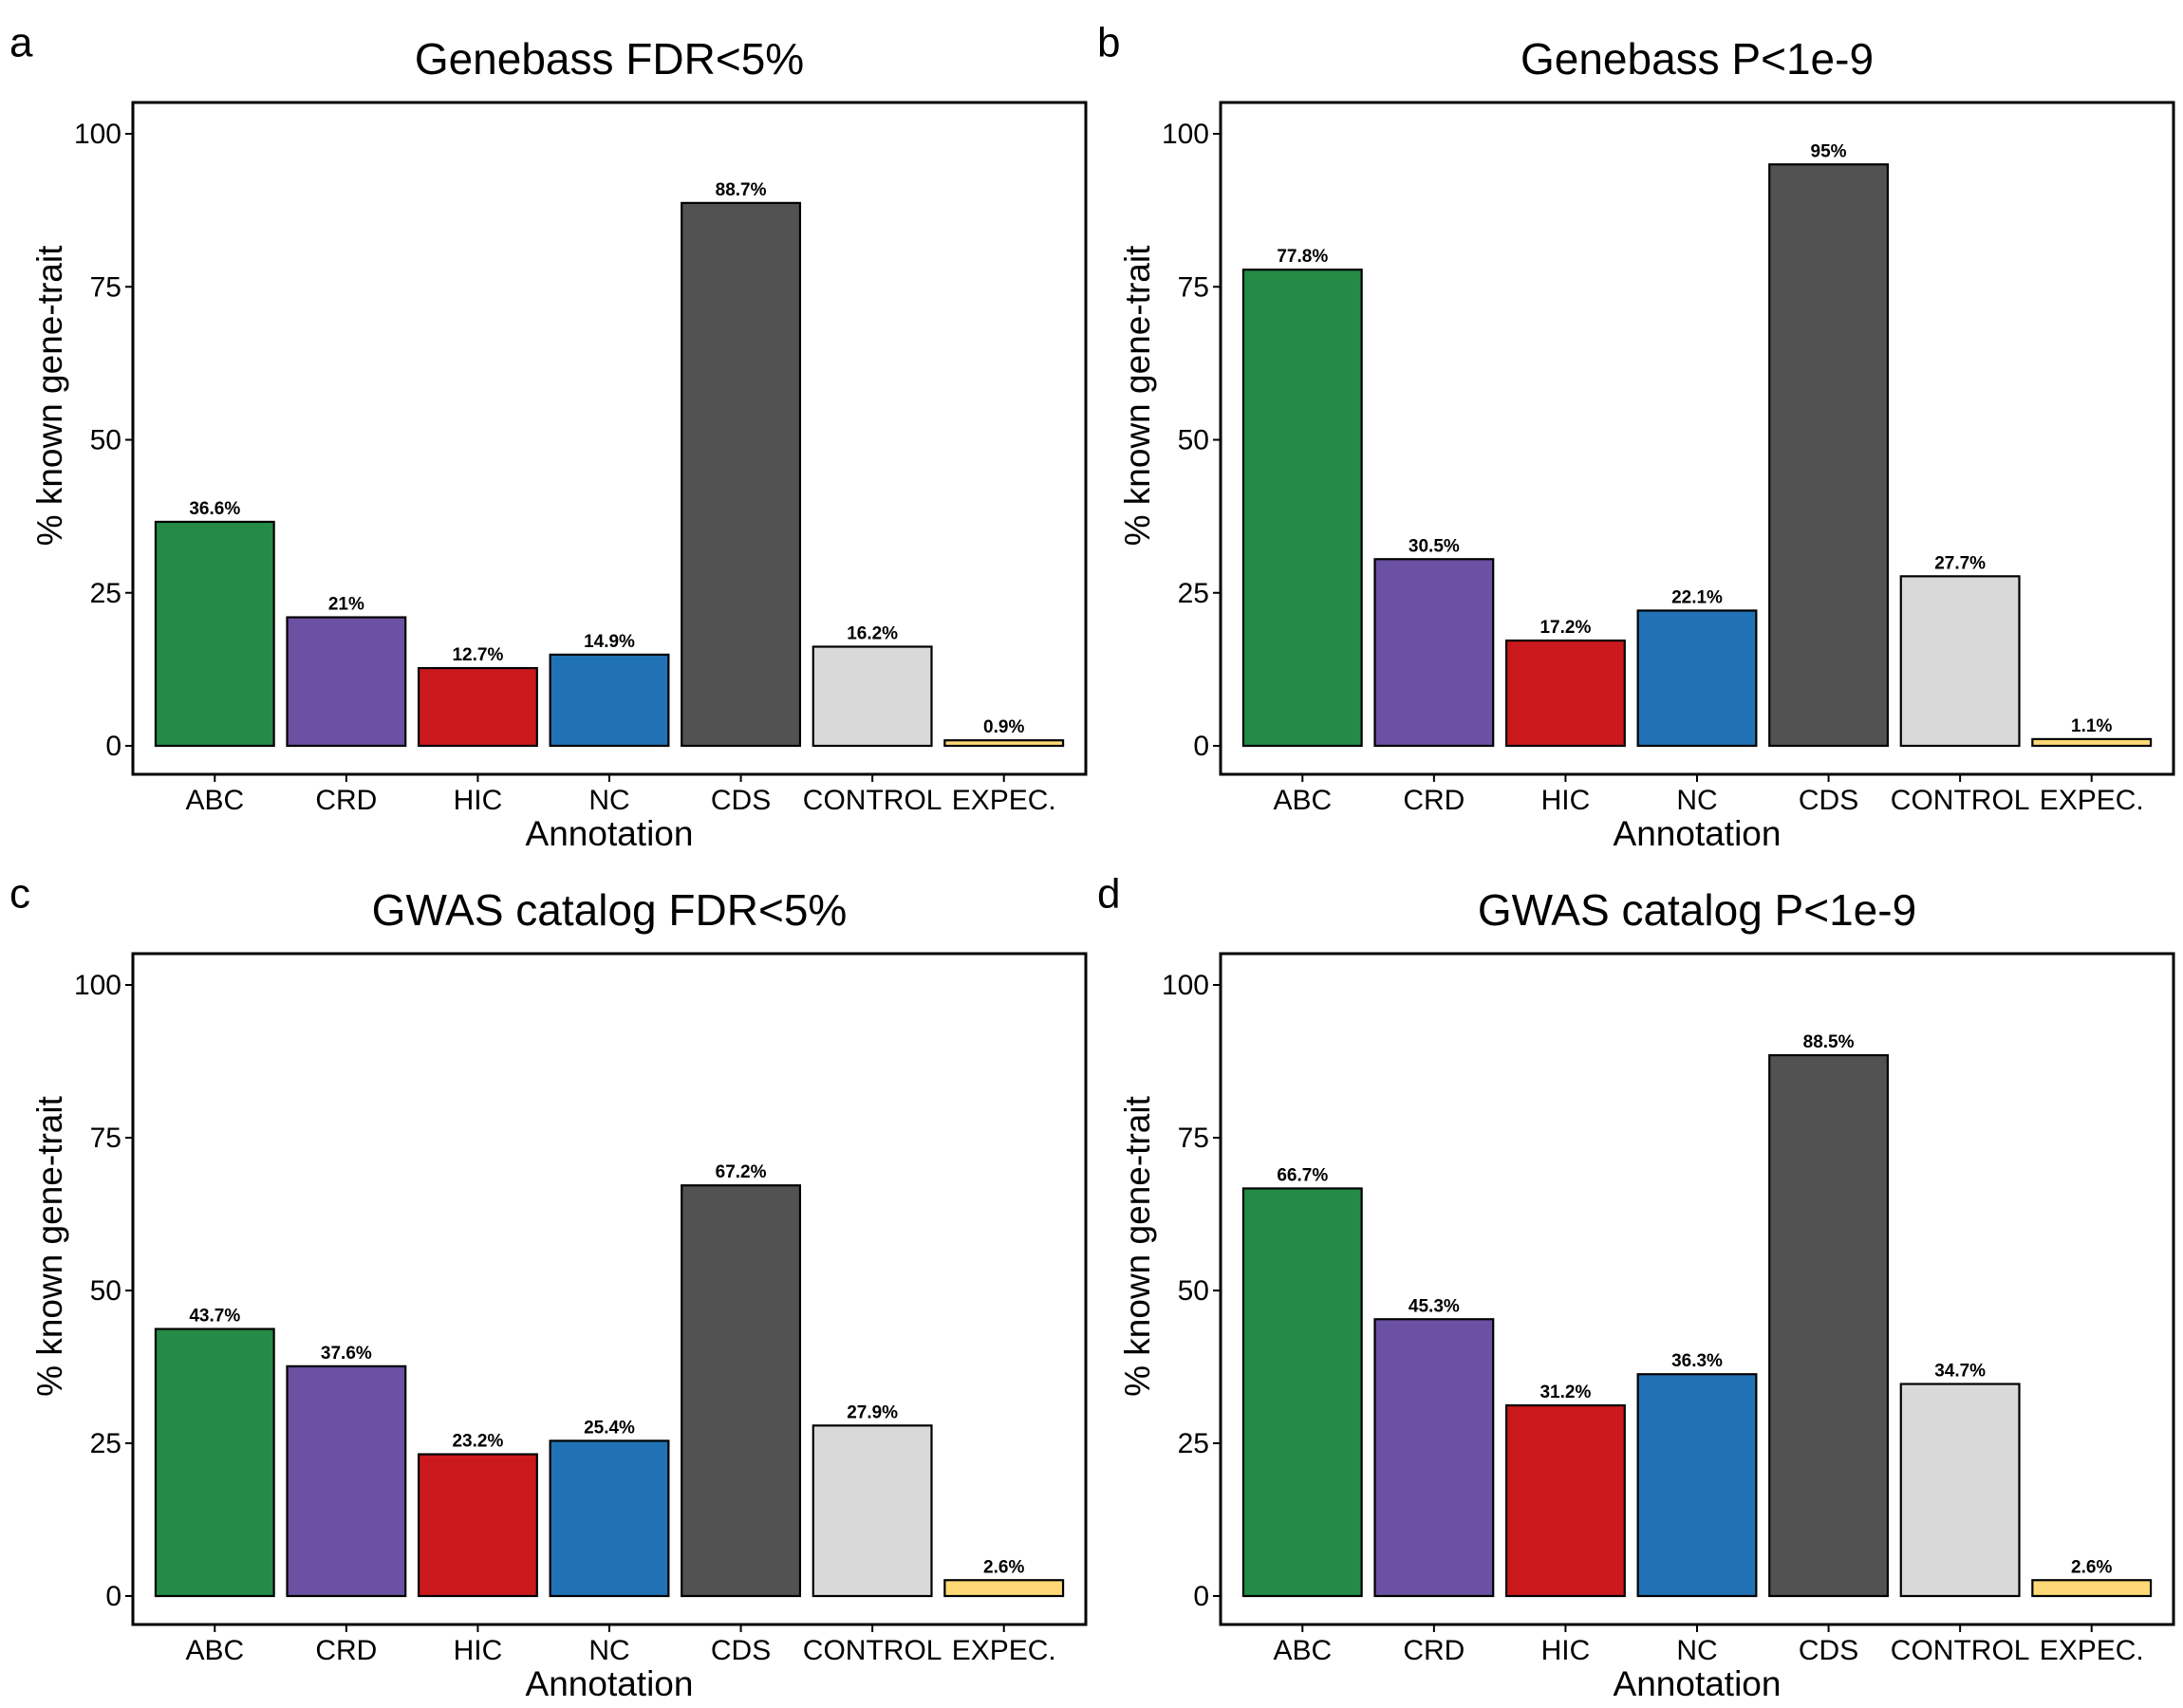  What do you see at coordinates (1829, 151) in the screenshot?
I see `data-label: 95%` at bounding box center [1829, 151].